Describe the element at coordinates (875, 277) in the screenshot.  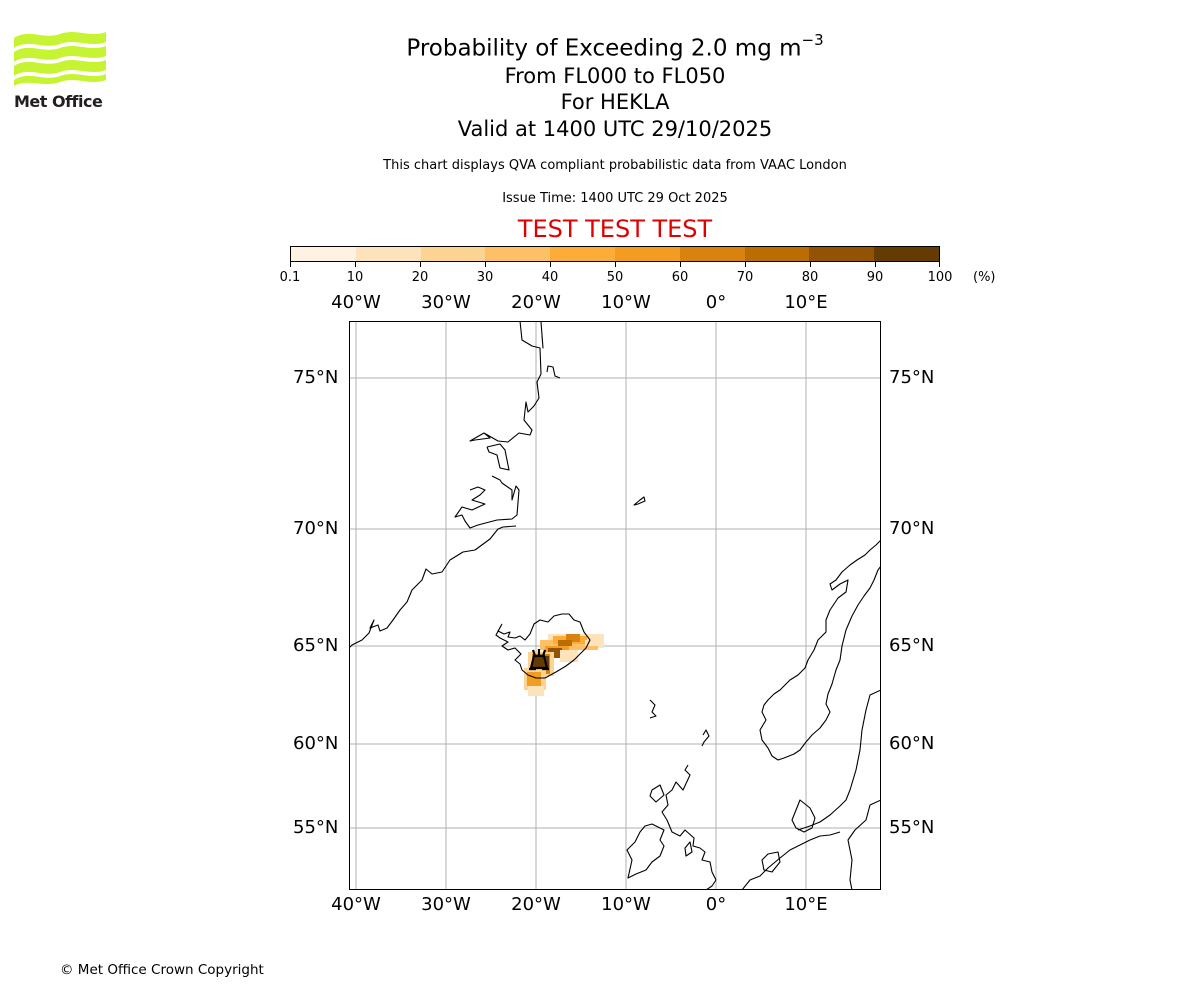
I see `colorbar-tick-label: 90` at that location.